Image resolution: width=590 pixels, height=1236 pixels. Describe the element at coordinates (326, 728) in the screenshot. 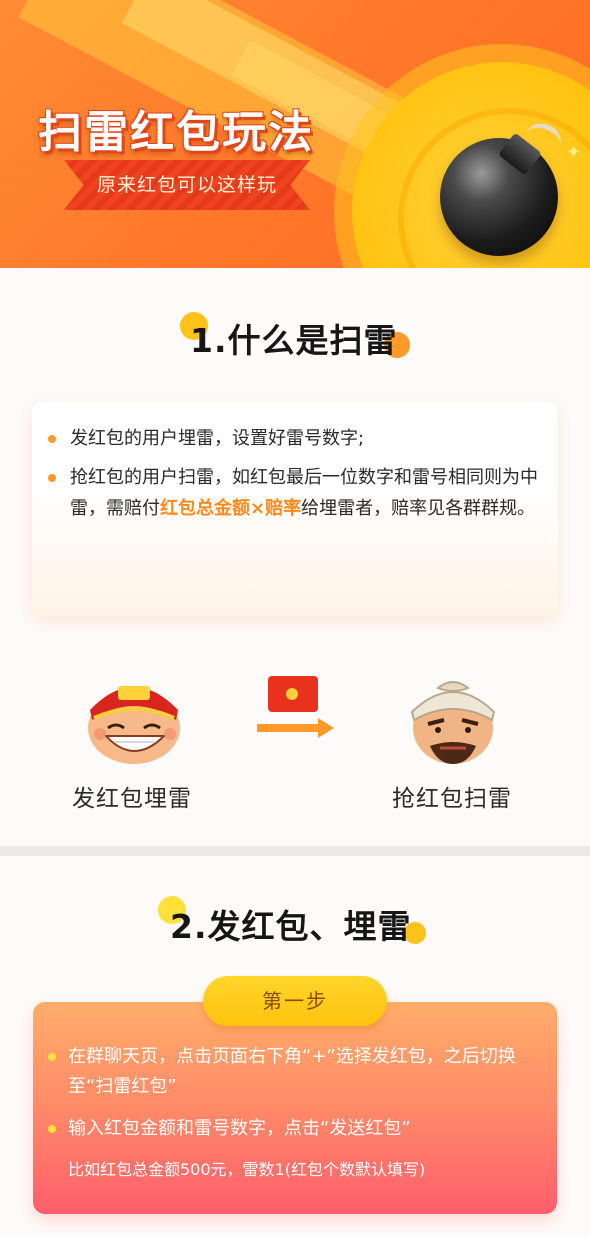

I see `arrow-right-head` at that location.